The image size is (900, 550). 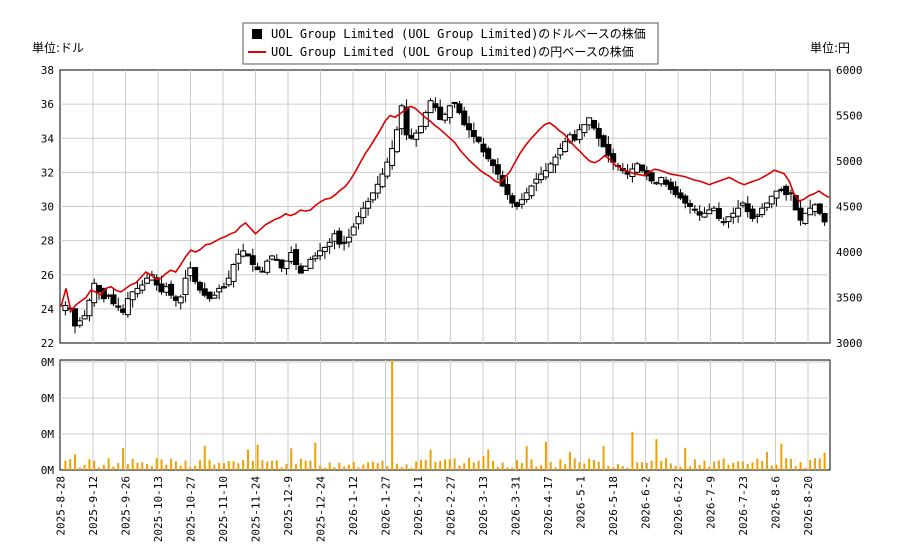 I want to click on right-tick-label: 5500, so click(x=849, y=116).